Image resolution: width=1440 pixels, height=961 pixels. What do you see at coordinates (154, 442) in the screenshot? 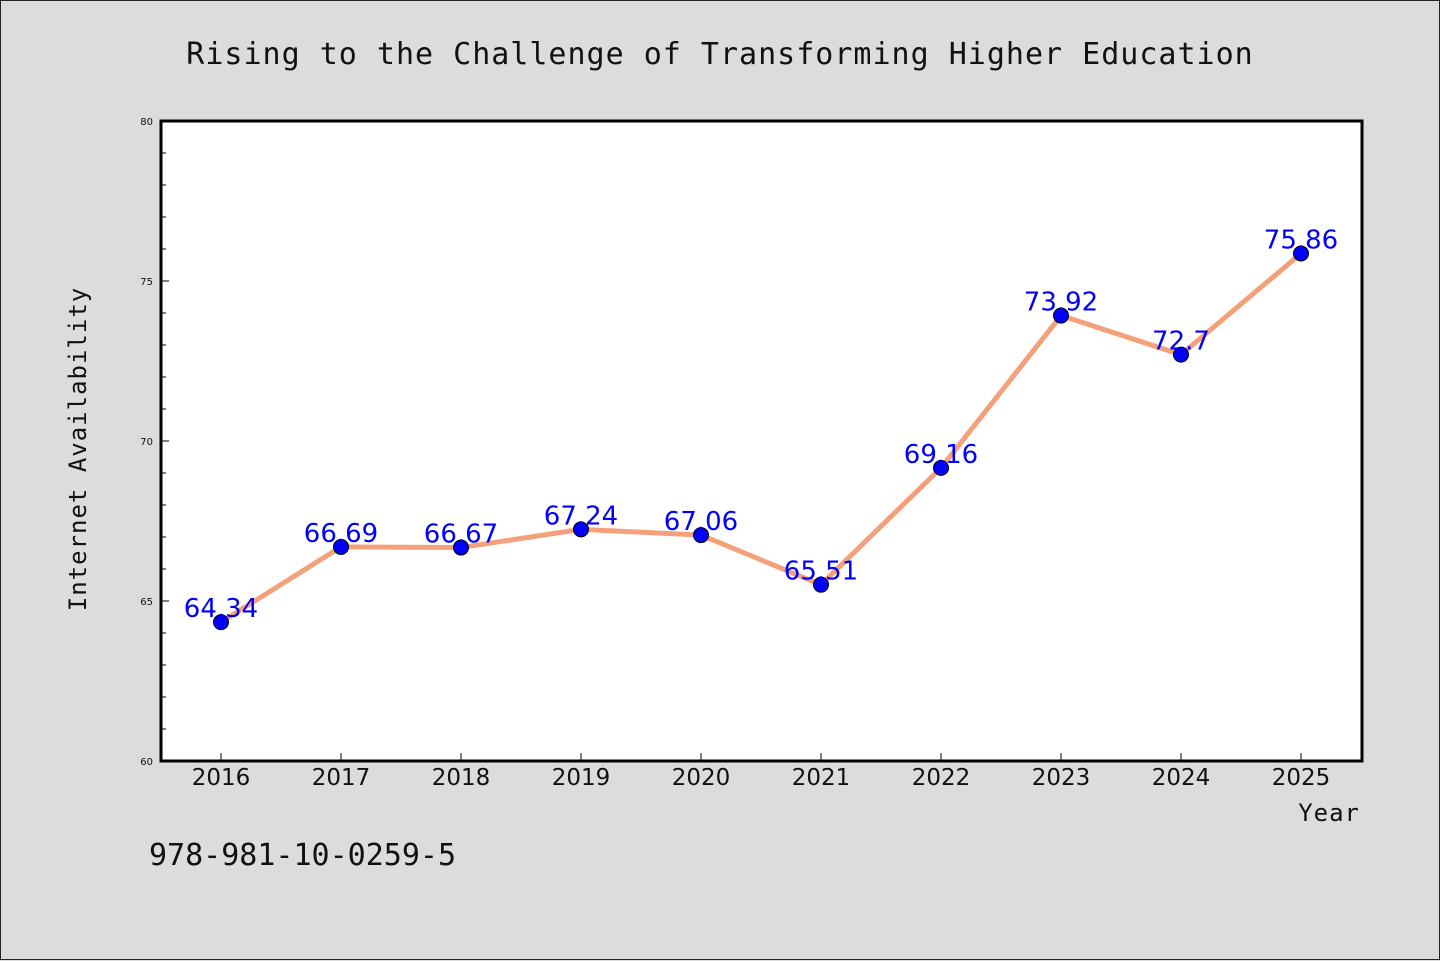
I see `y-axis: 60 65 70 75 80` at bounding box center [154, 442].